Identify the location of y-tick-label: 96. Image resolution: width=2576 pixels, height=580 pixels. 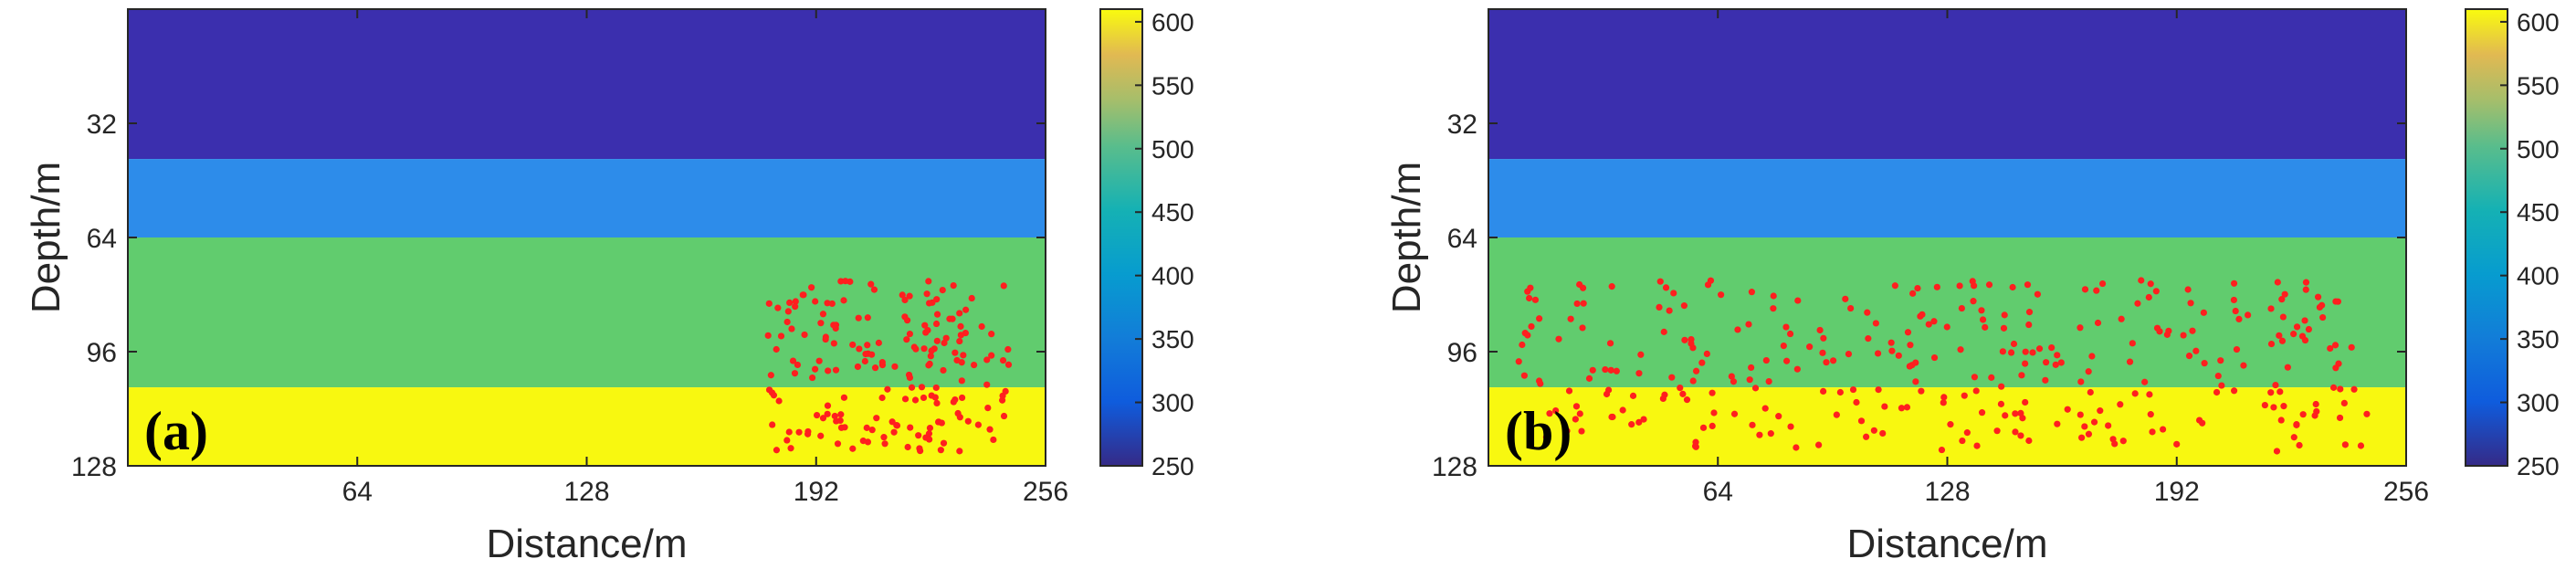
(1462, 353).